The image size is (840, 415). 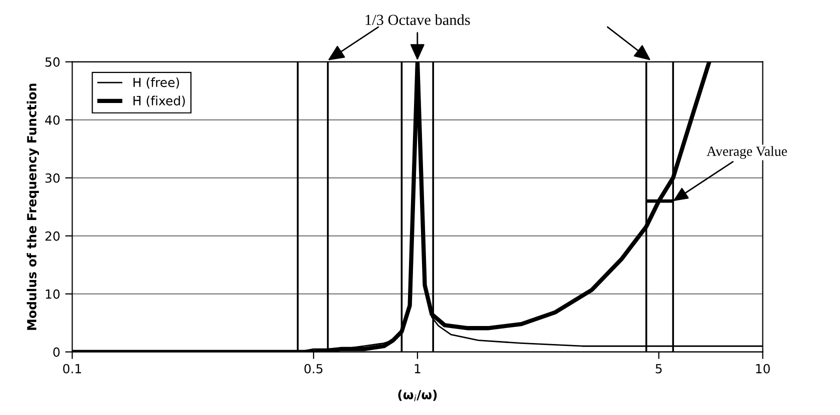 What do you see at coordinates (156, 83) in the screenshot?
I see `legend-label: H (free)` at bounding box center [156, 83].